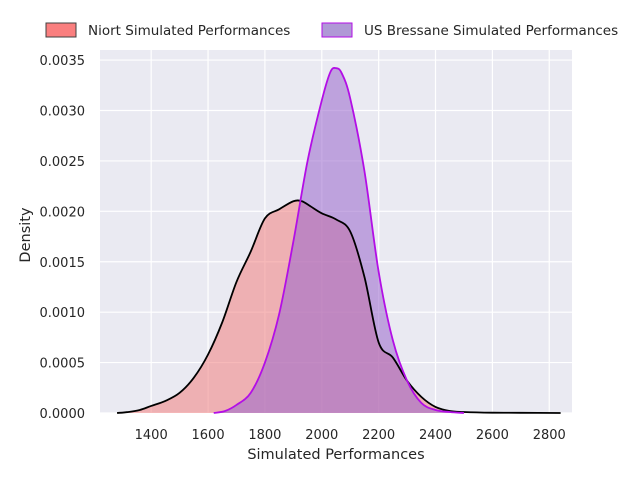  I want to click on y-tick-label: 0.0005, so click(63, 364).